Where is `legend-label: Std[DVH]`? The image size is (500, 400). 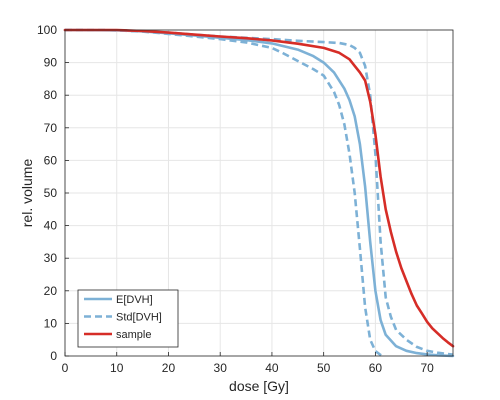 legend-label: Std[DVH] is located at coordinates (139, 318).